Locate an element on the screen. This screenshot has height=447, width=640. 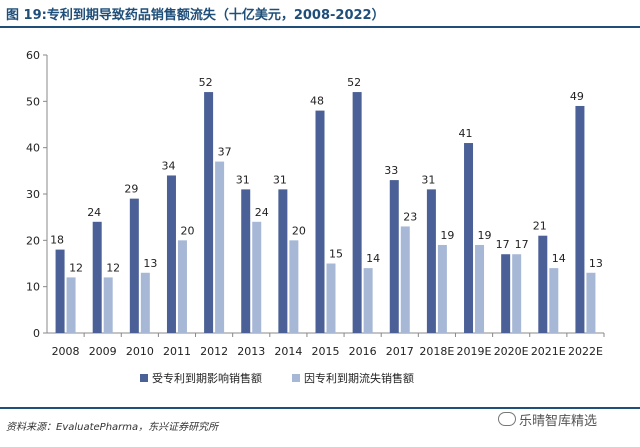
data-label: 21 is located at coordinates (540, 226).